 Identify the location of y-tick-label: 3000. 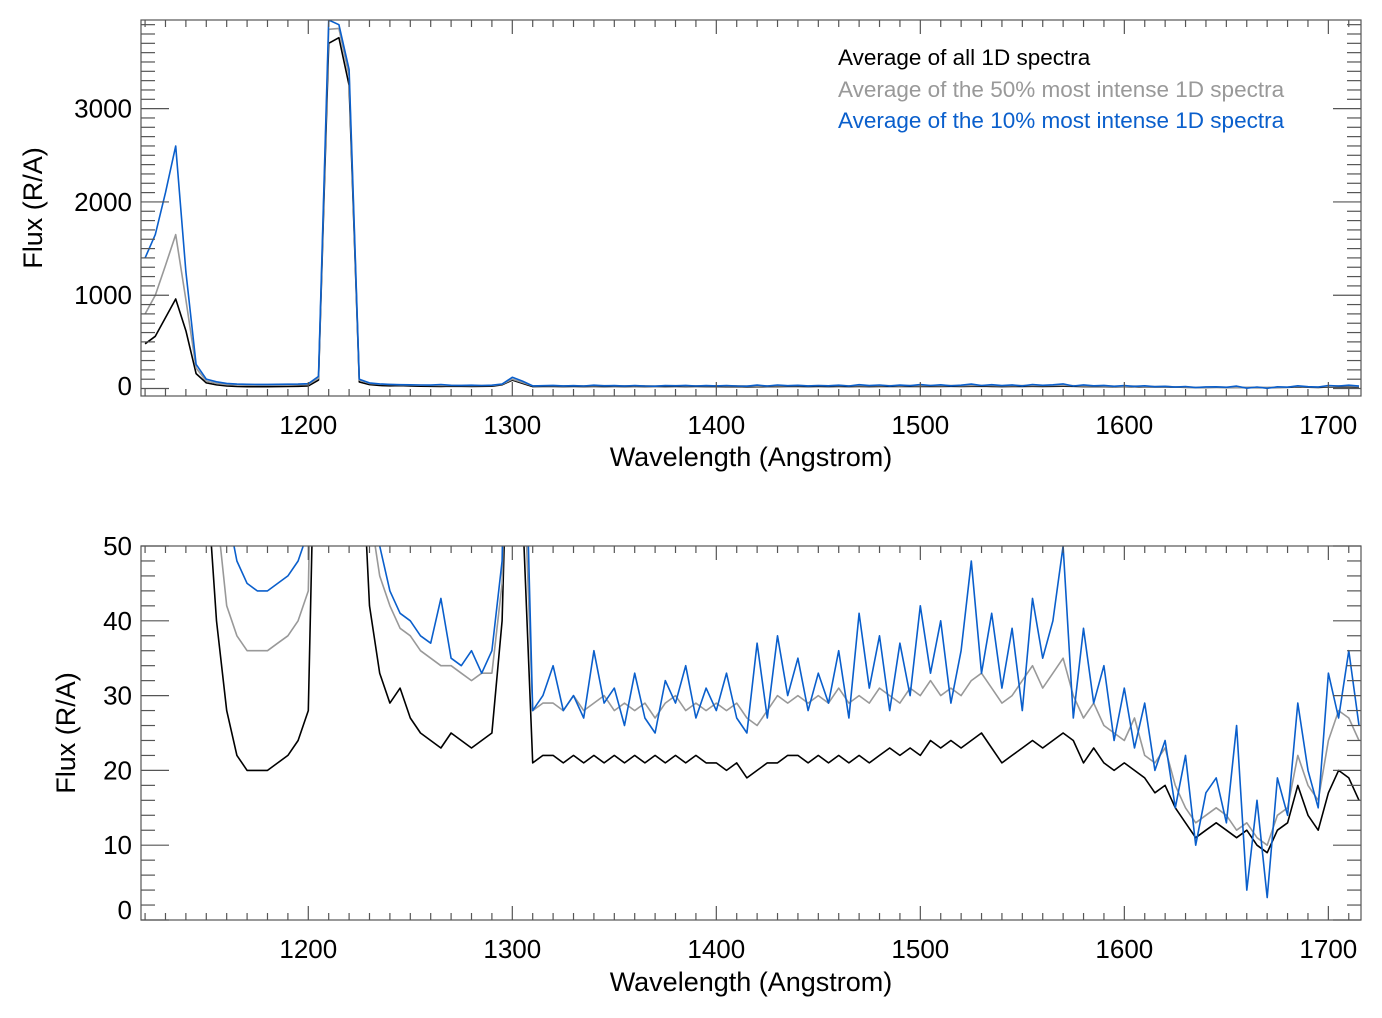
(103, 109).